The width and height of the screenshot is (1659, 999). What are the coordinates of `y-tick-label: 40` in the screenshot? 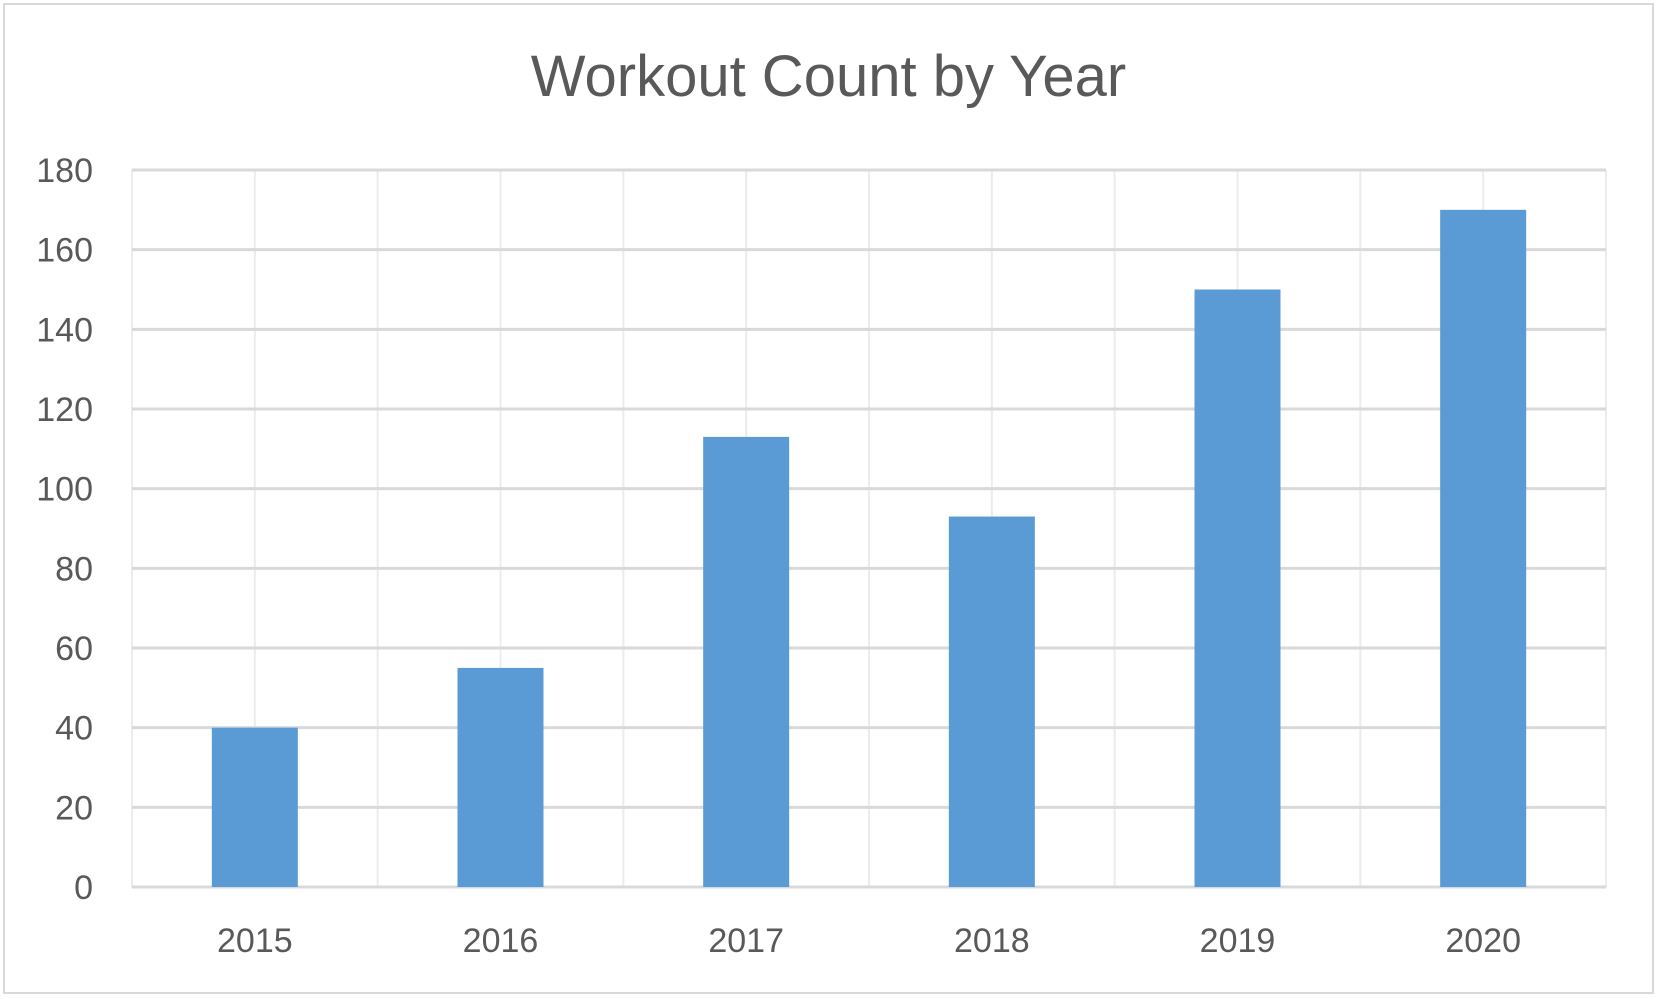 It's located at (74, 729).